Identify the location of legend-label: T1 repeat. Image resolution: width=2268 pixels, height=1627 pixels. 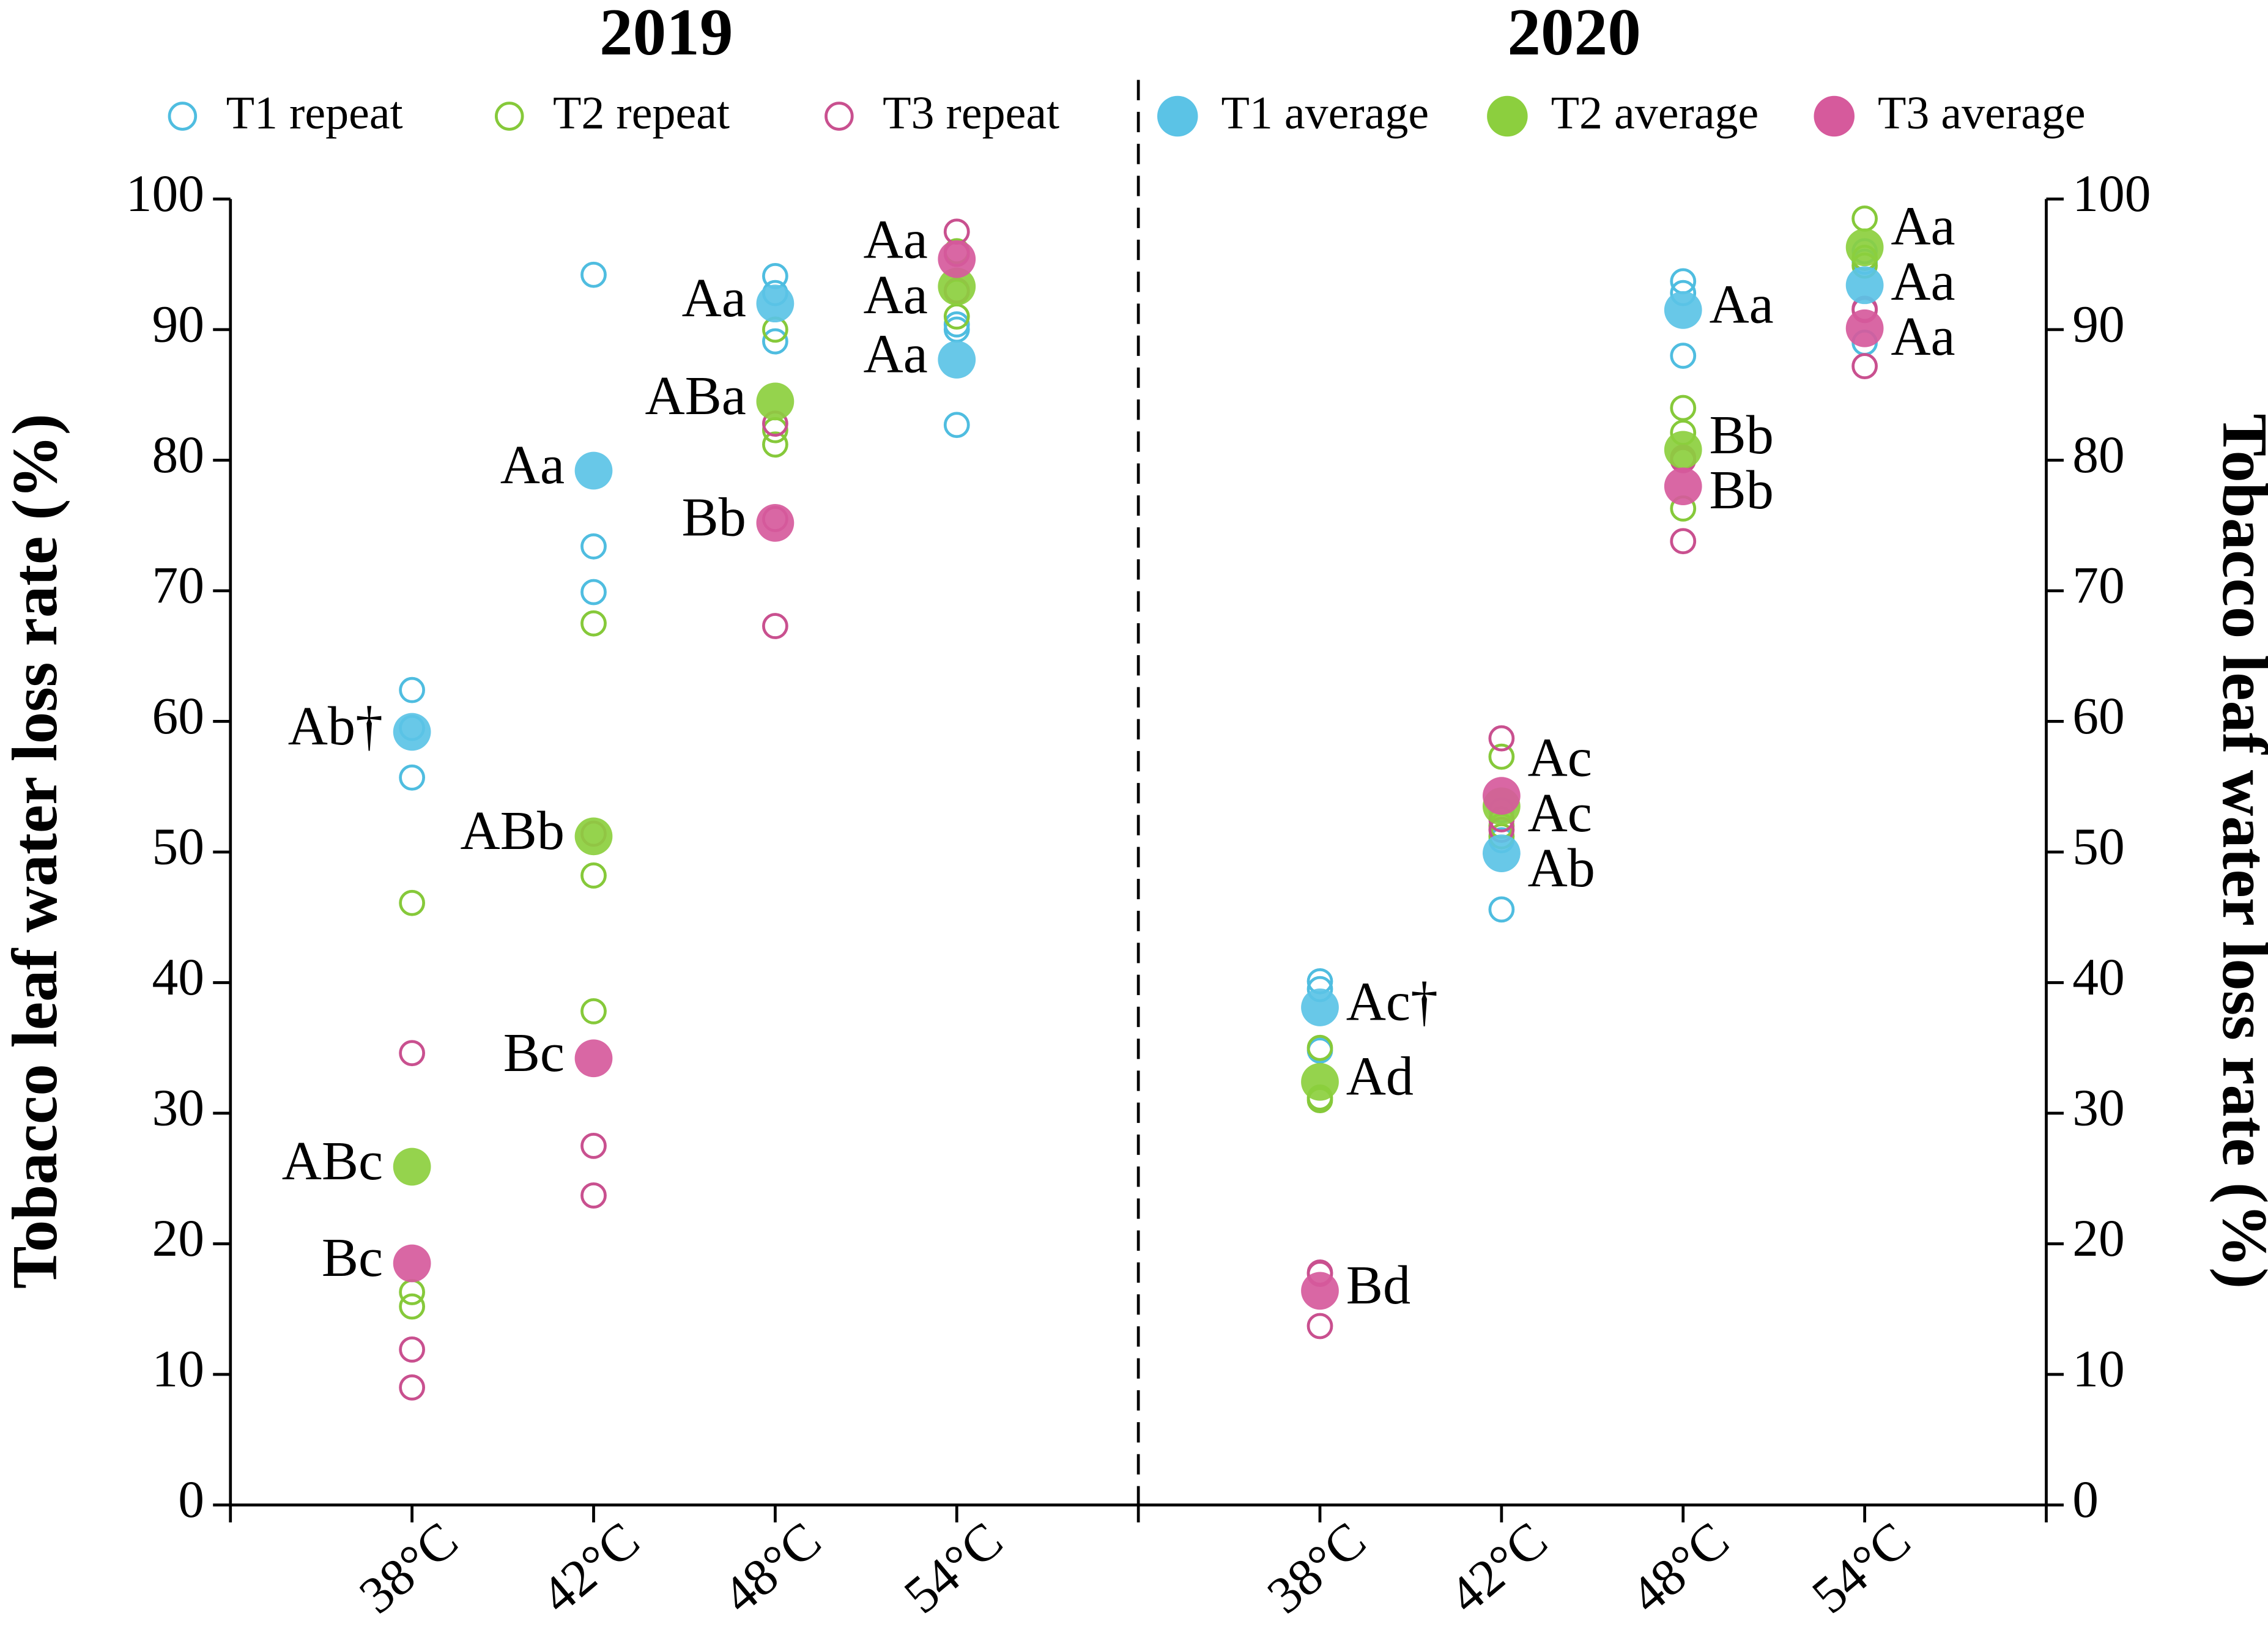
(314, 113).